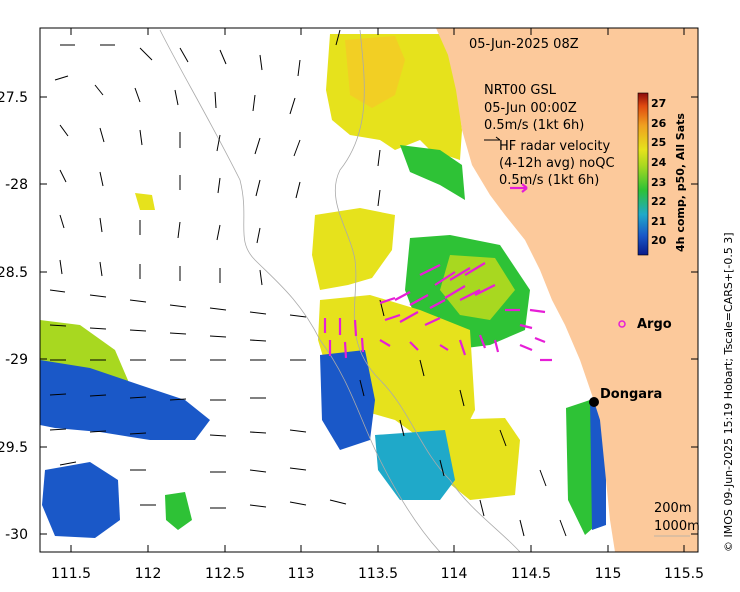 The width and height of the screenshot is (740, 592). I want to click on sst-patch-small-yellow, so click(145, 201).